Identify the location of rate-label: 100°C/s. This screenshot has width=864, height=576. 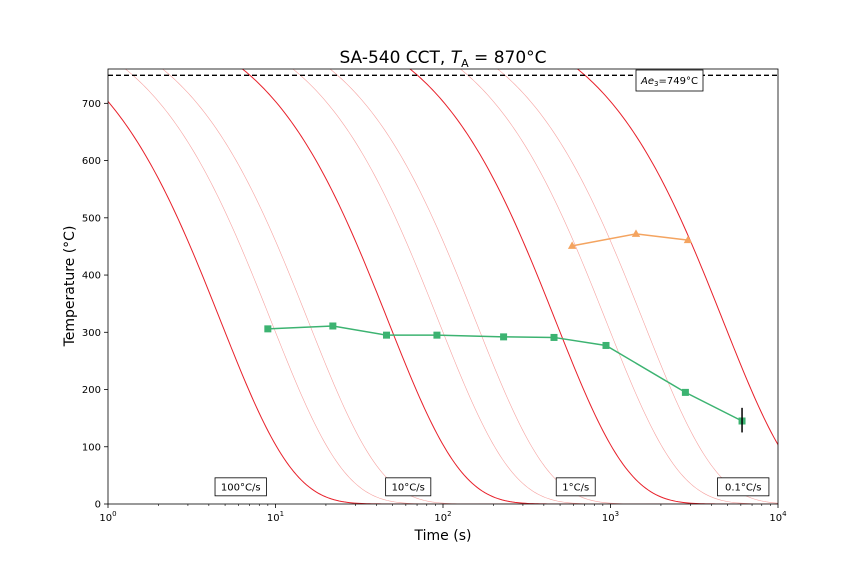
(241, 487).